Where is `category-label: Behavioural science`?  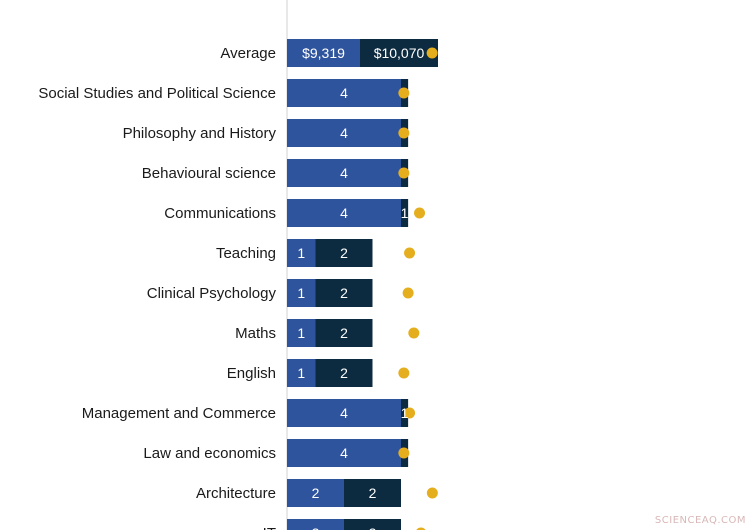 category-label: Behavioural science is located at coordinates (209, 173).